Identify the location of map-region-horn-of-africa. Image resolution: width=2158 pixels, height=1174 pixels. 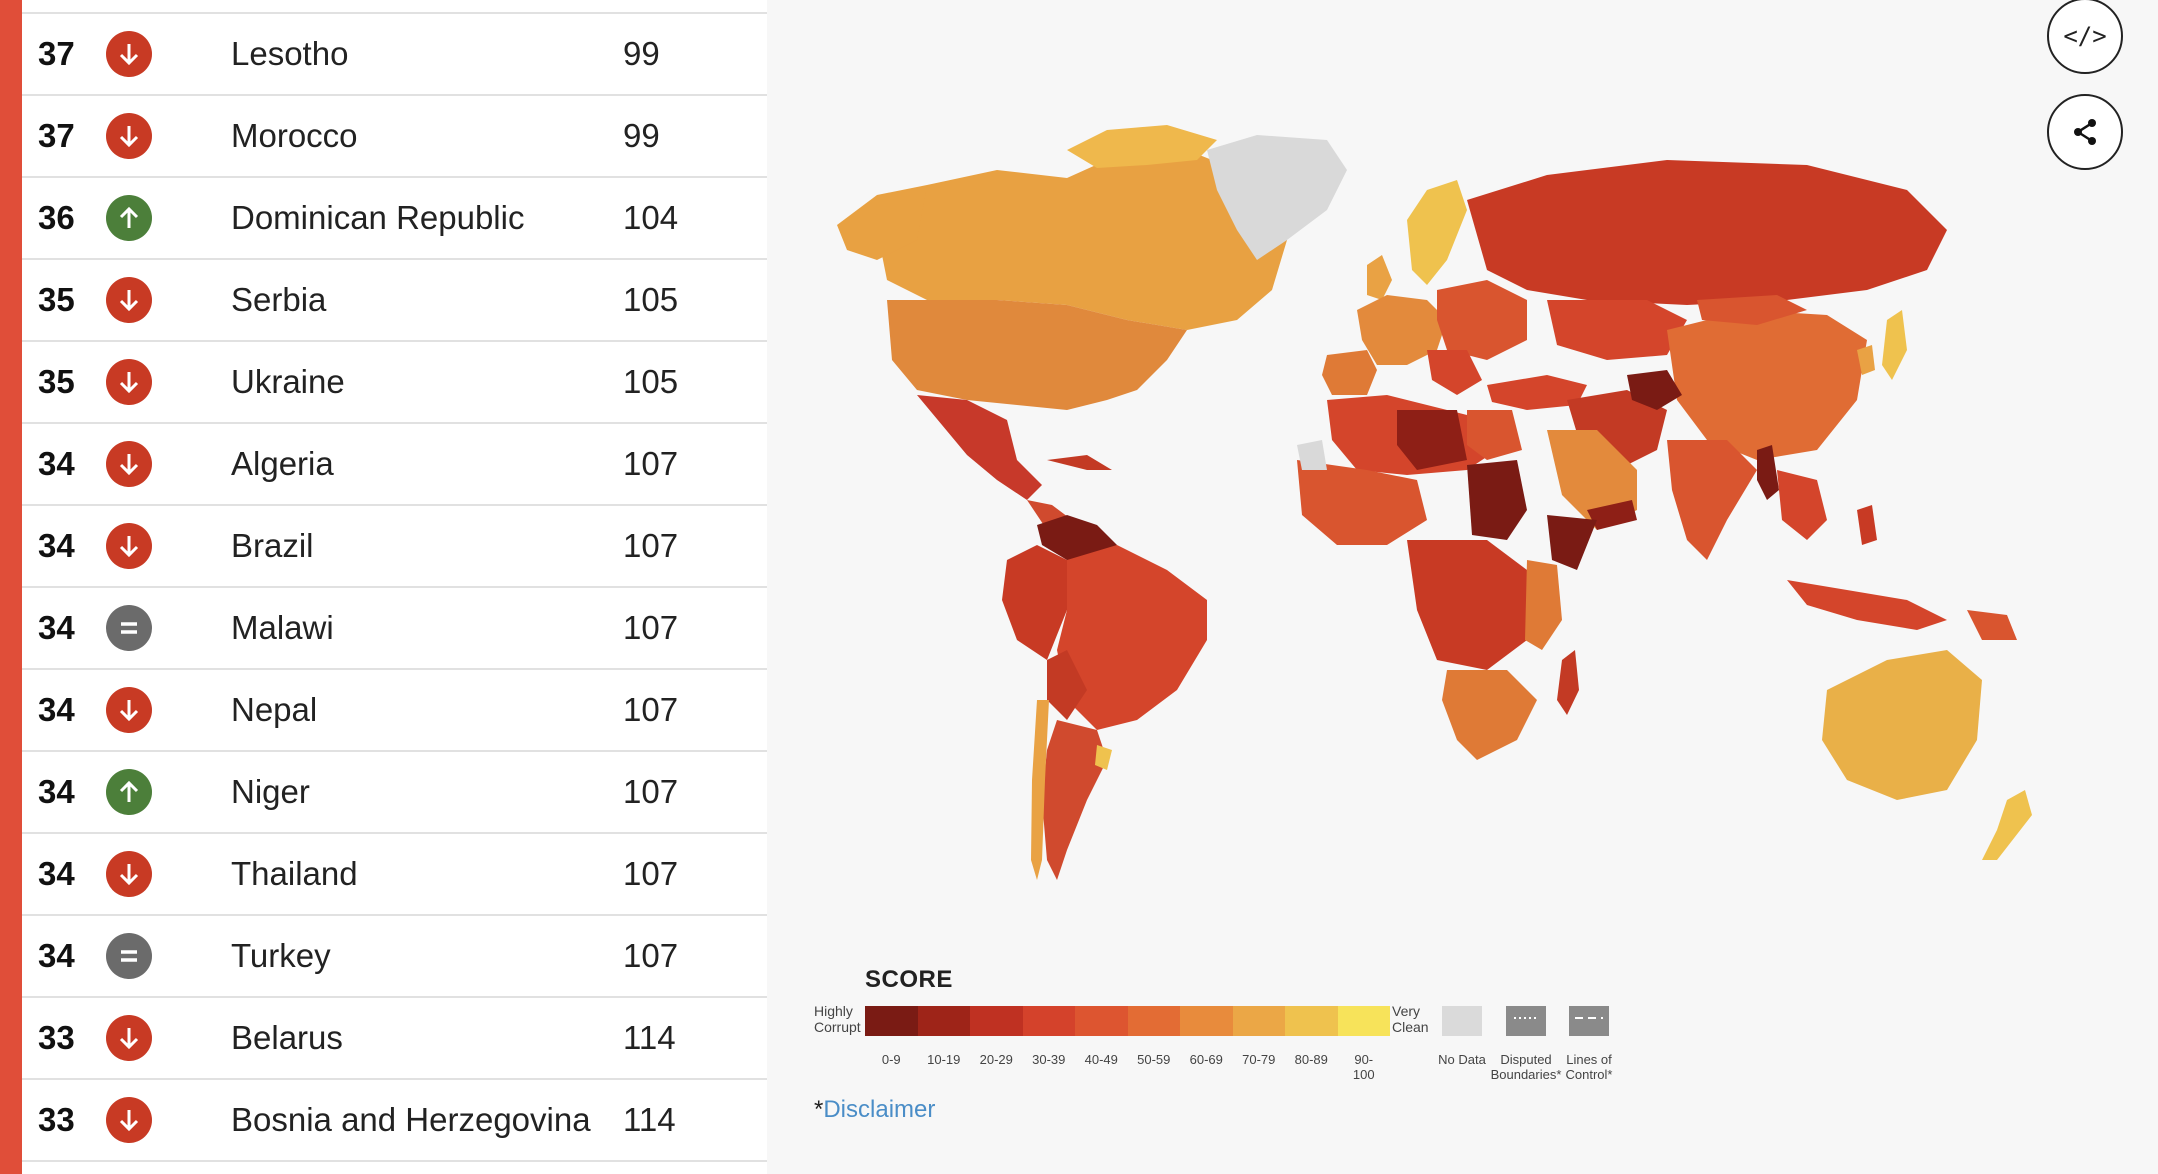
(1572, 542).